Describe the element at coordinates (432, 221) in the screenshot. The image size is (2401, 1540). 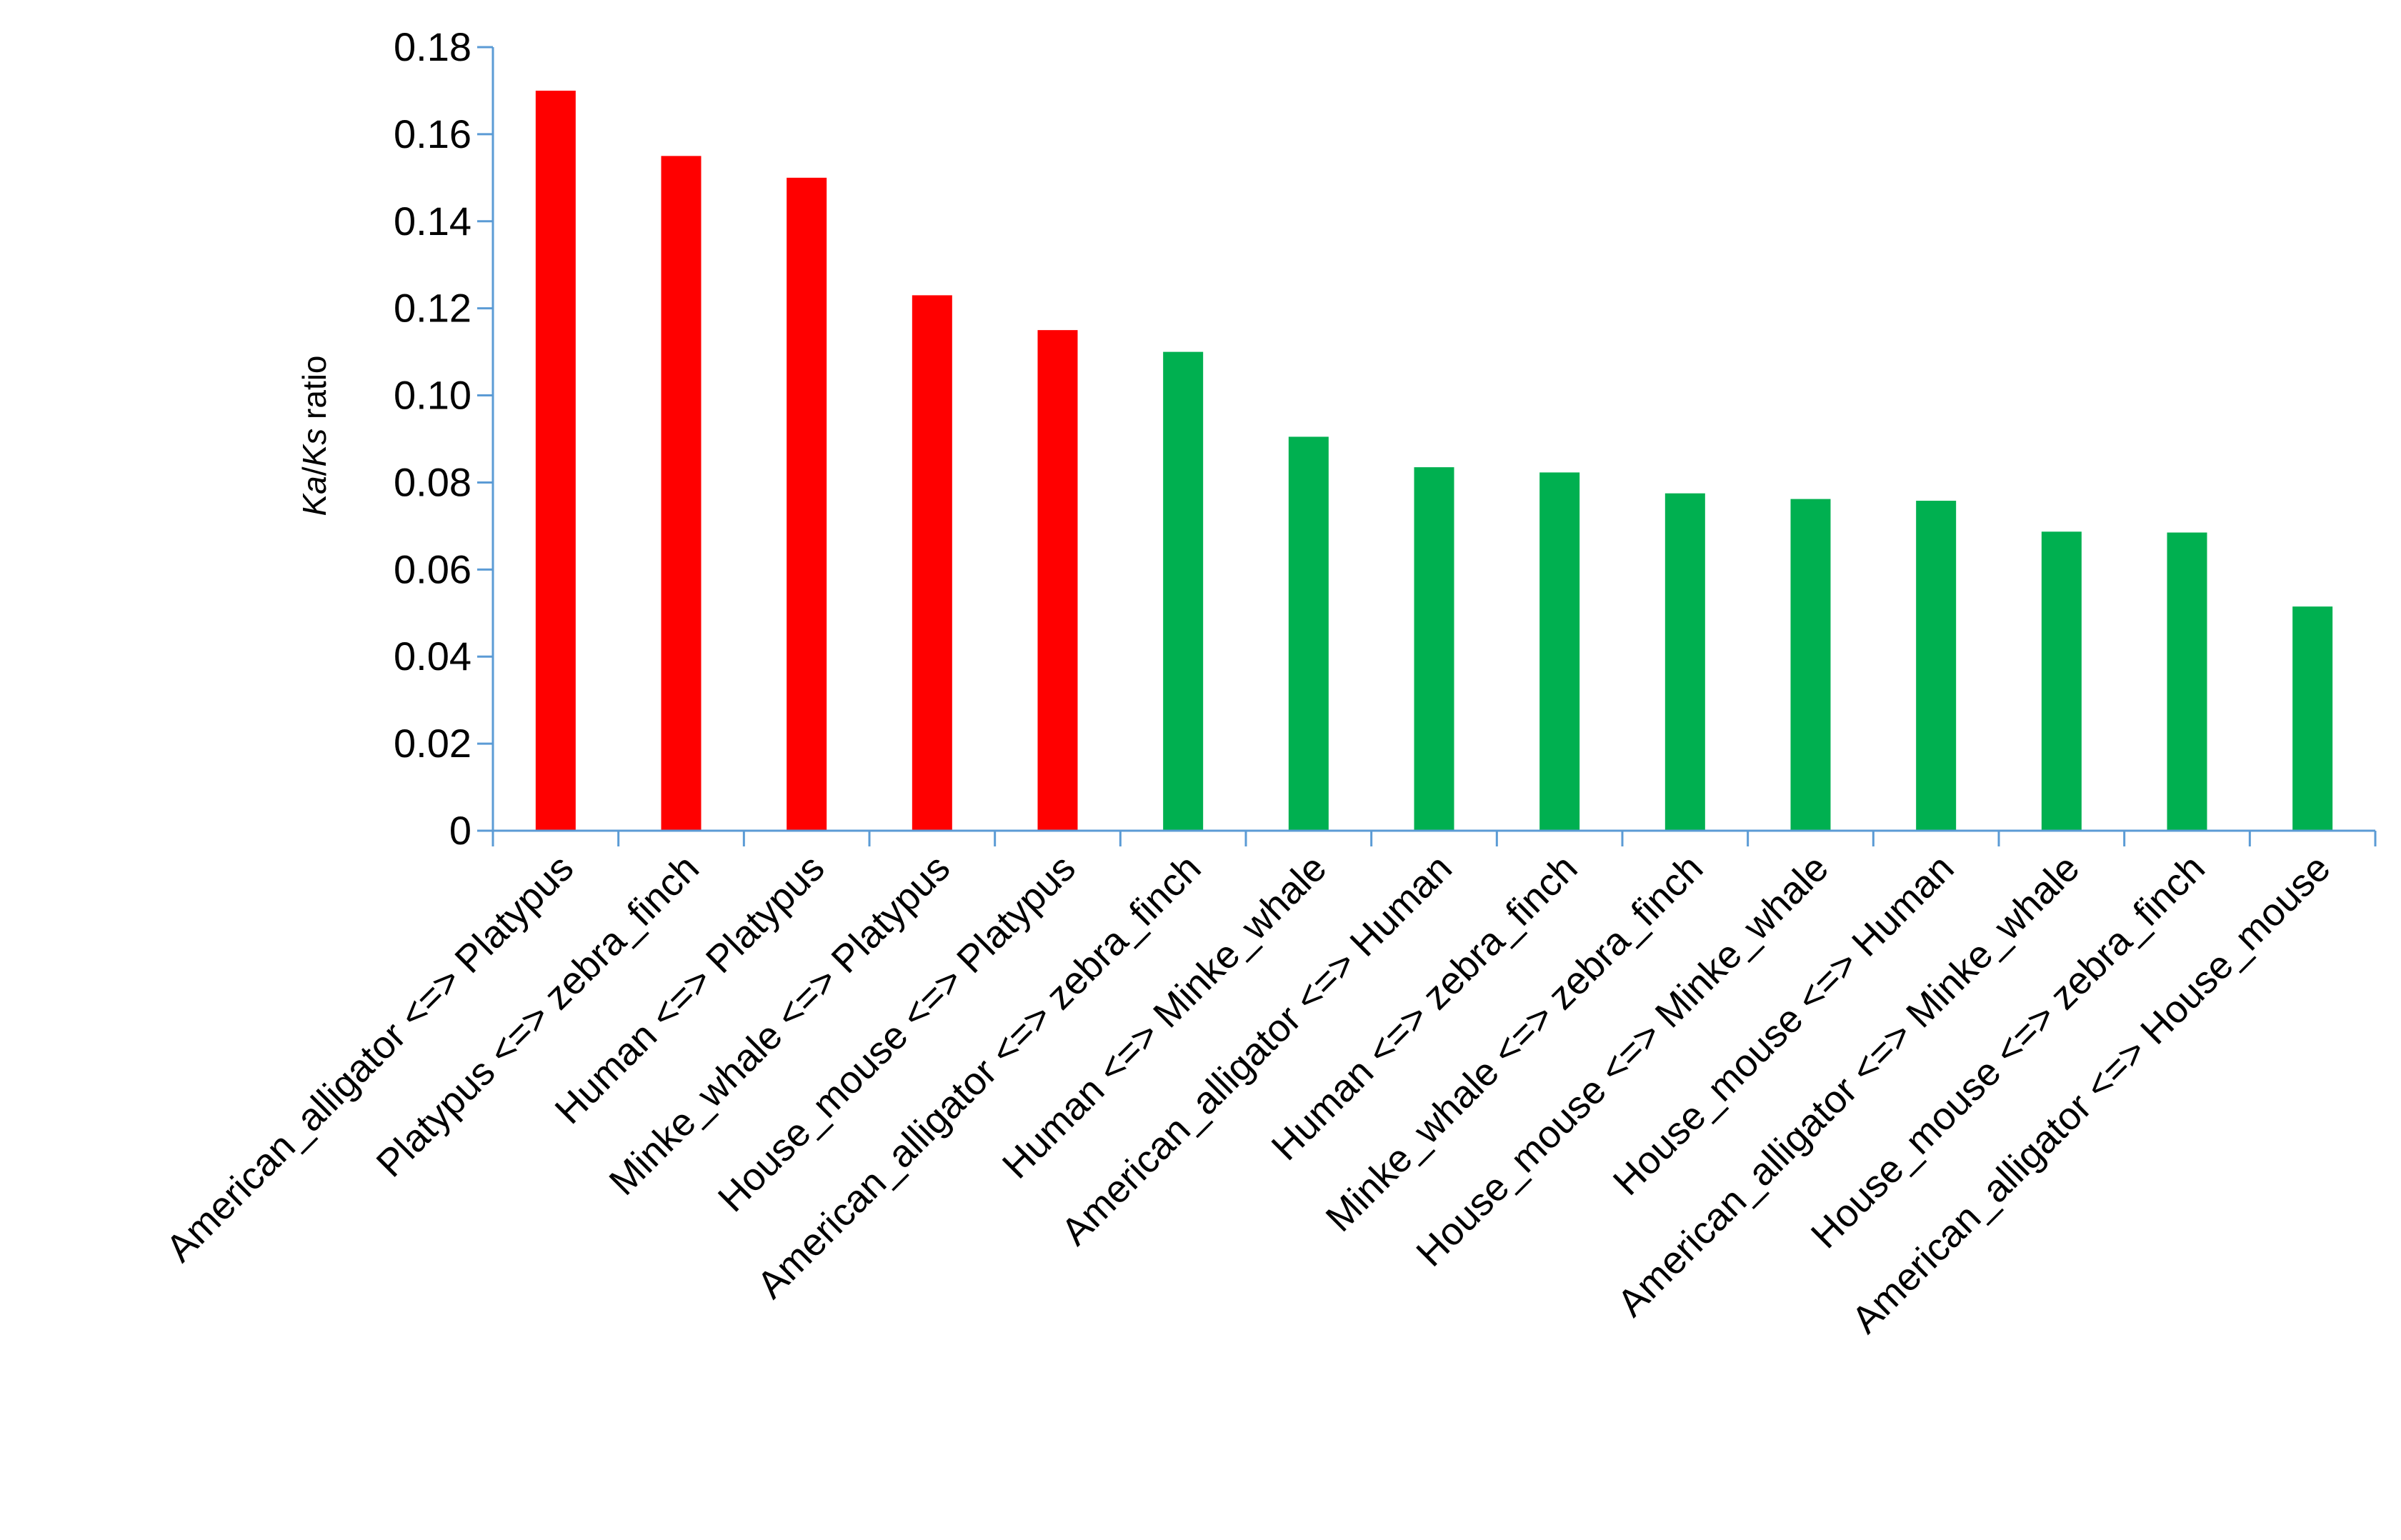
I see `y-tick-label: 0.14` at that location.